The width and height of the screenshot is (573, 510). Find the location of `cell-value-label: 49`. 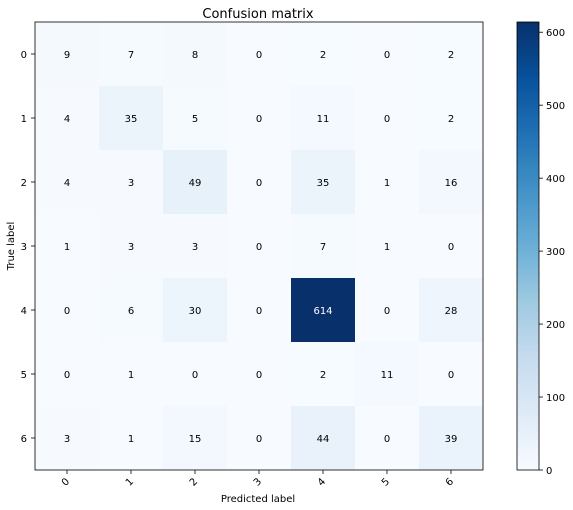

cell-value-label: 49 is located at coordinates (195, 183).